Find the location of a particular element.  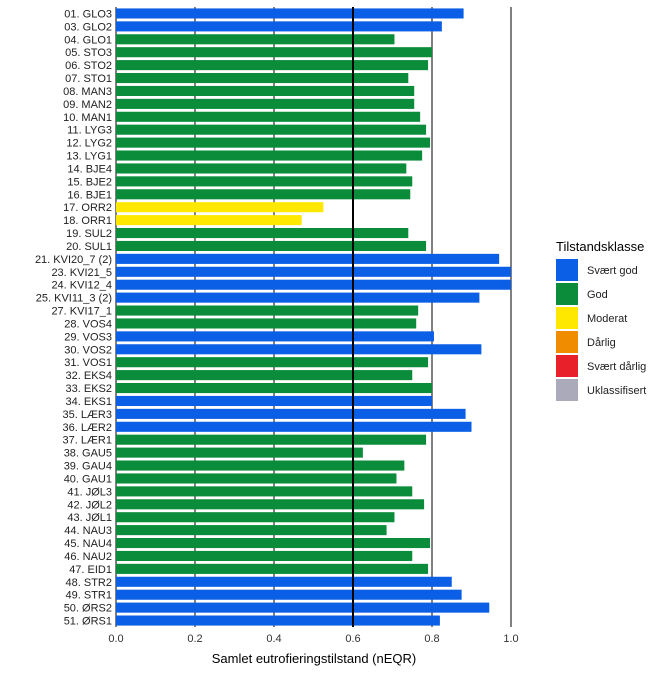

y-tick-label: 04. GLO1 is located at coordinates (88, 40).